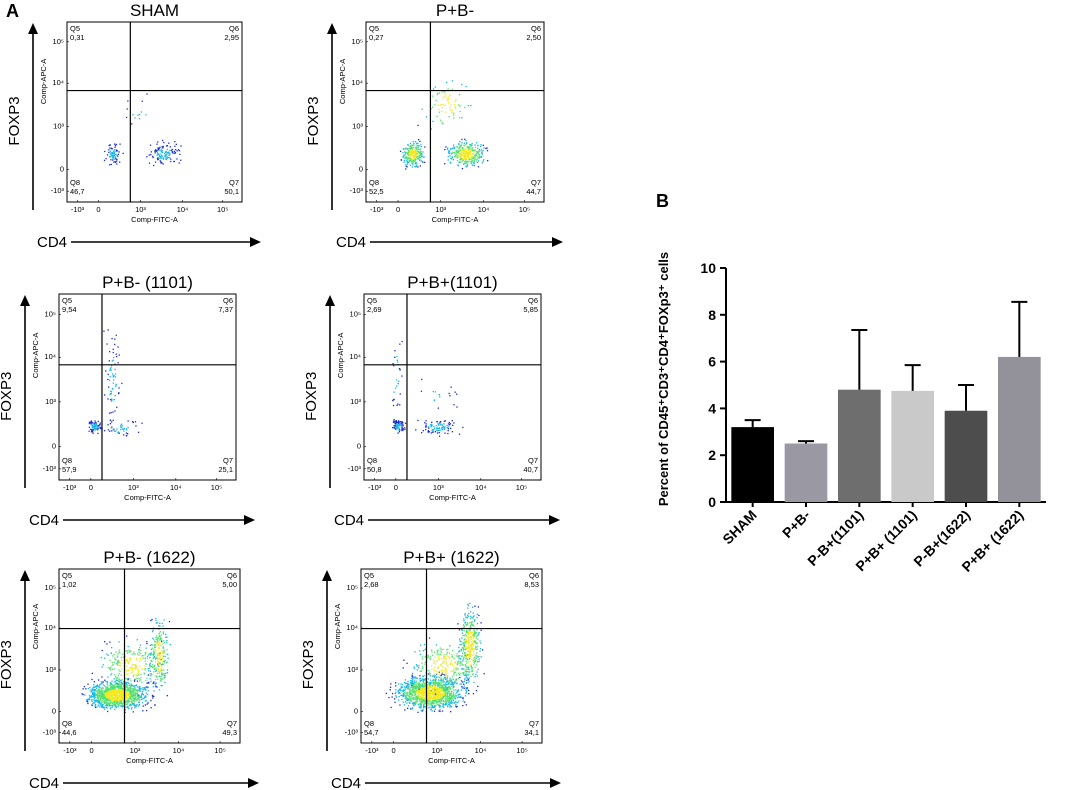 The height and width of the screenshot is (790, 1072). I want to click on x-tick-label: -10³, so click(78, 209).